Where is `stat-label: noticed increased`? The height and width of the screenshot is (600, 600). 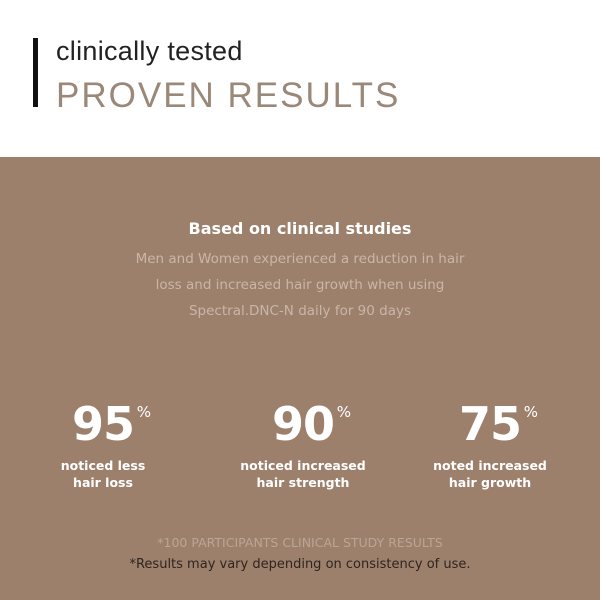 stat-label: noticed increased is located at coordinates (303, 465).